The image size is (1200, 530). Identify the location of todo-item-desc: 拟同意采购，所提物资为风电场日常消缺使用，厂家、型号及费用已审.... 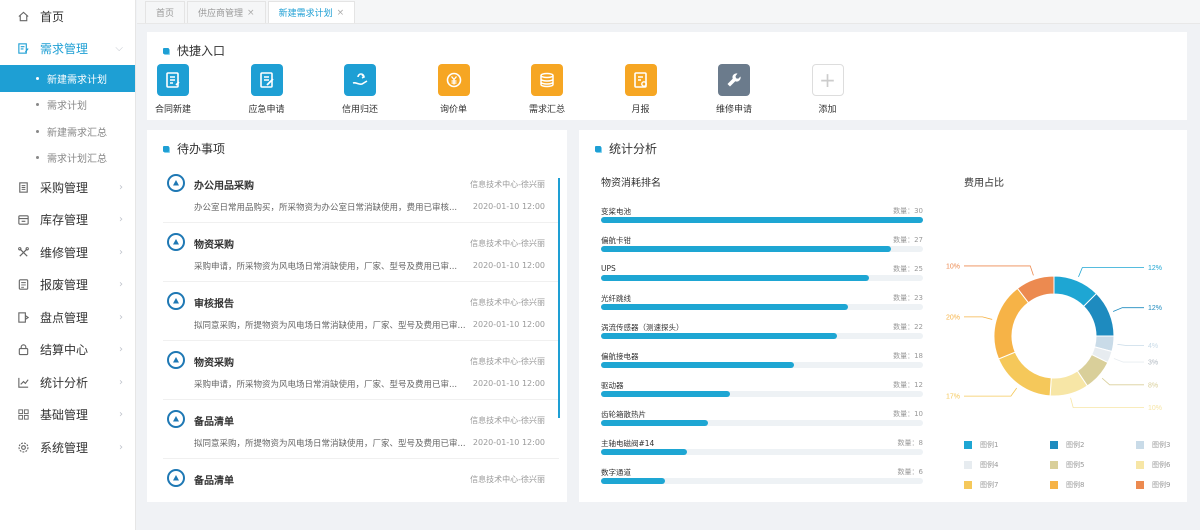
(330, 444).